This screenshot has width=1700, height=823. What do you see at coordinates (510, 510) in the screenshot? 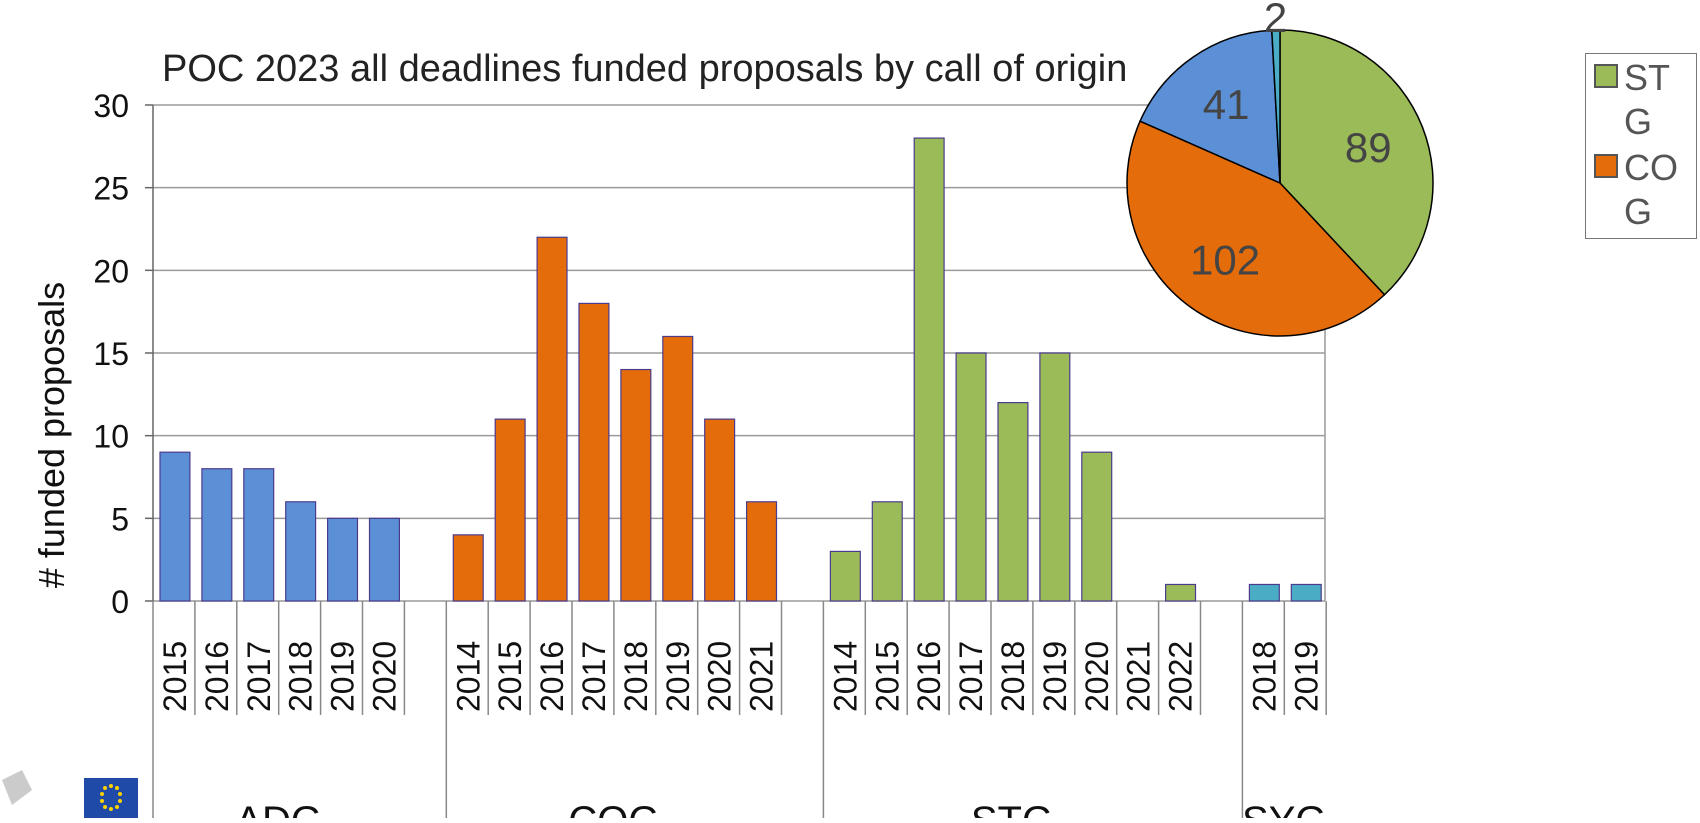
I see `bar-cog-2015` at bounding box center [510, 510].